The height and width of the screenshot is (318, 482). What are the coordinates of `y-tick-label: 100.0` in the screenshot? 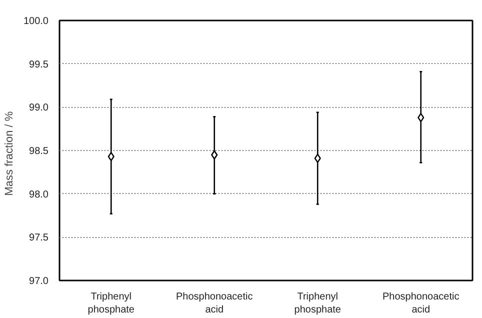 It's located at (36, 21).